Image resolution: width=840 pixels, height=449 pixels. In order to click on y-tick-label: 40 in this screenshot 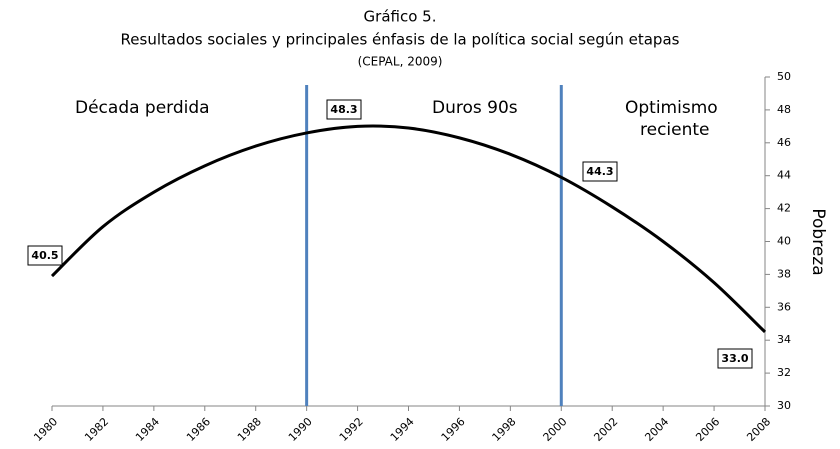, I will do `click(784, 241)`.